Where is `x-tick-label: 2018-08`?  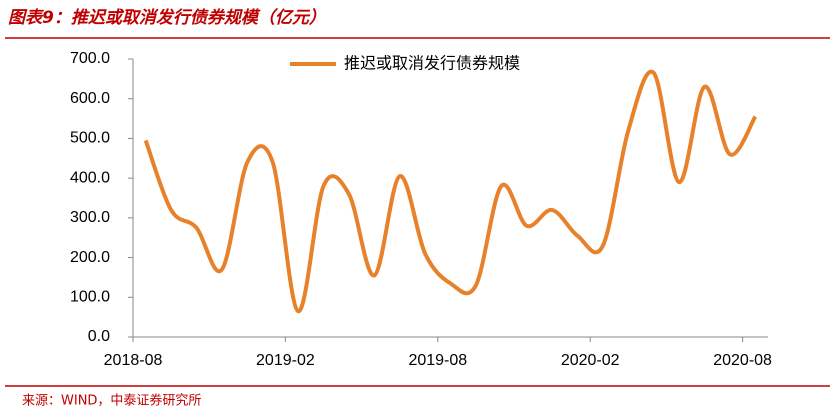
x-tick-label: 2018-08 is located at coordinates (133, 360).